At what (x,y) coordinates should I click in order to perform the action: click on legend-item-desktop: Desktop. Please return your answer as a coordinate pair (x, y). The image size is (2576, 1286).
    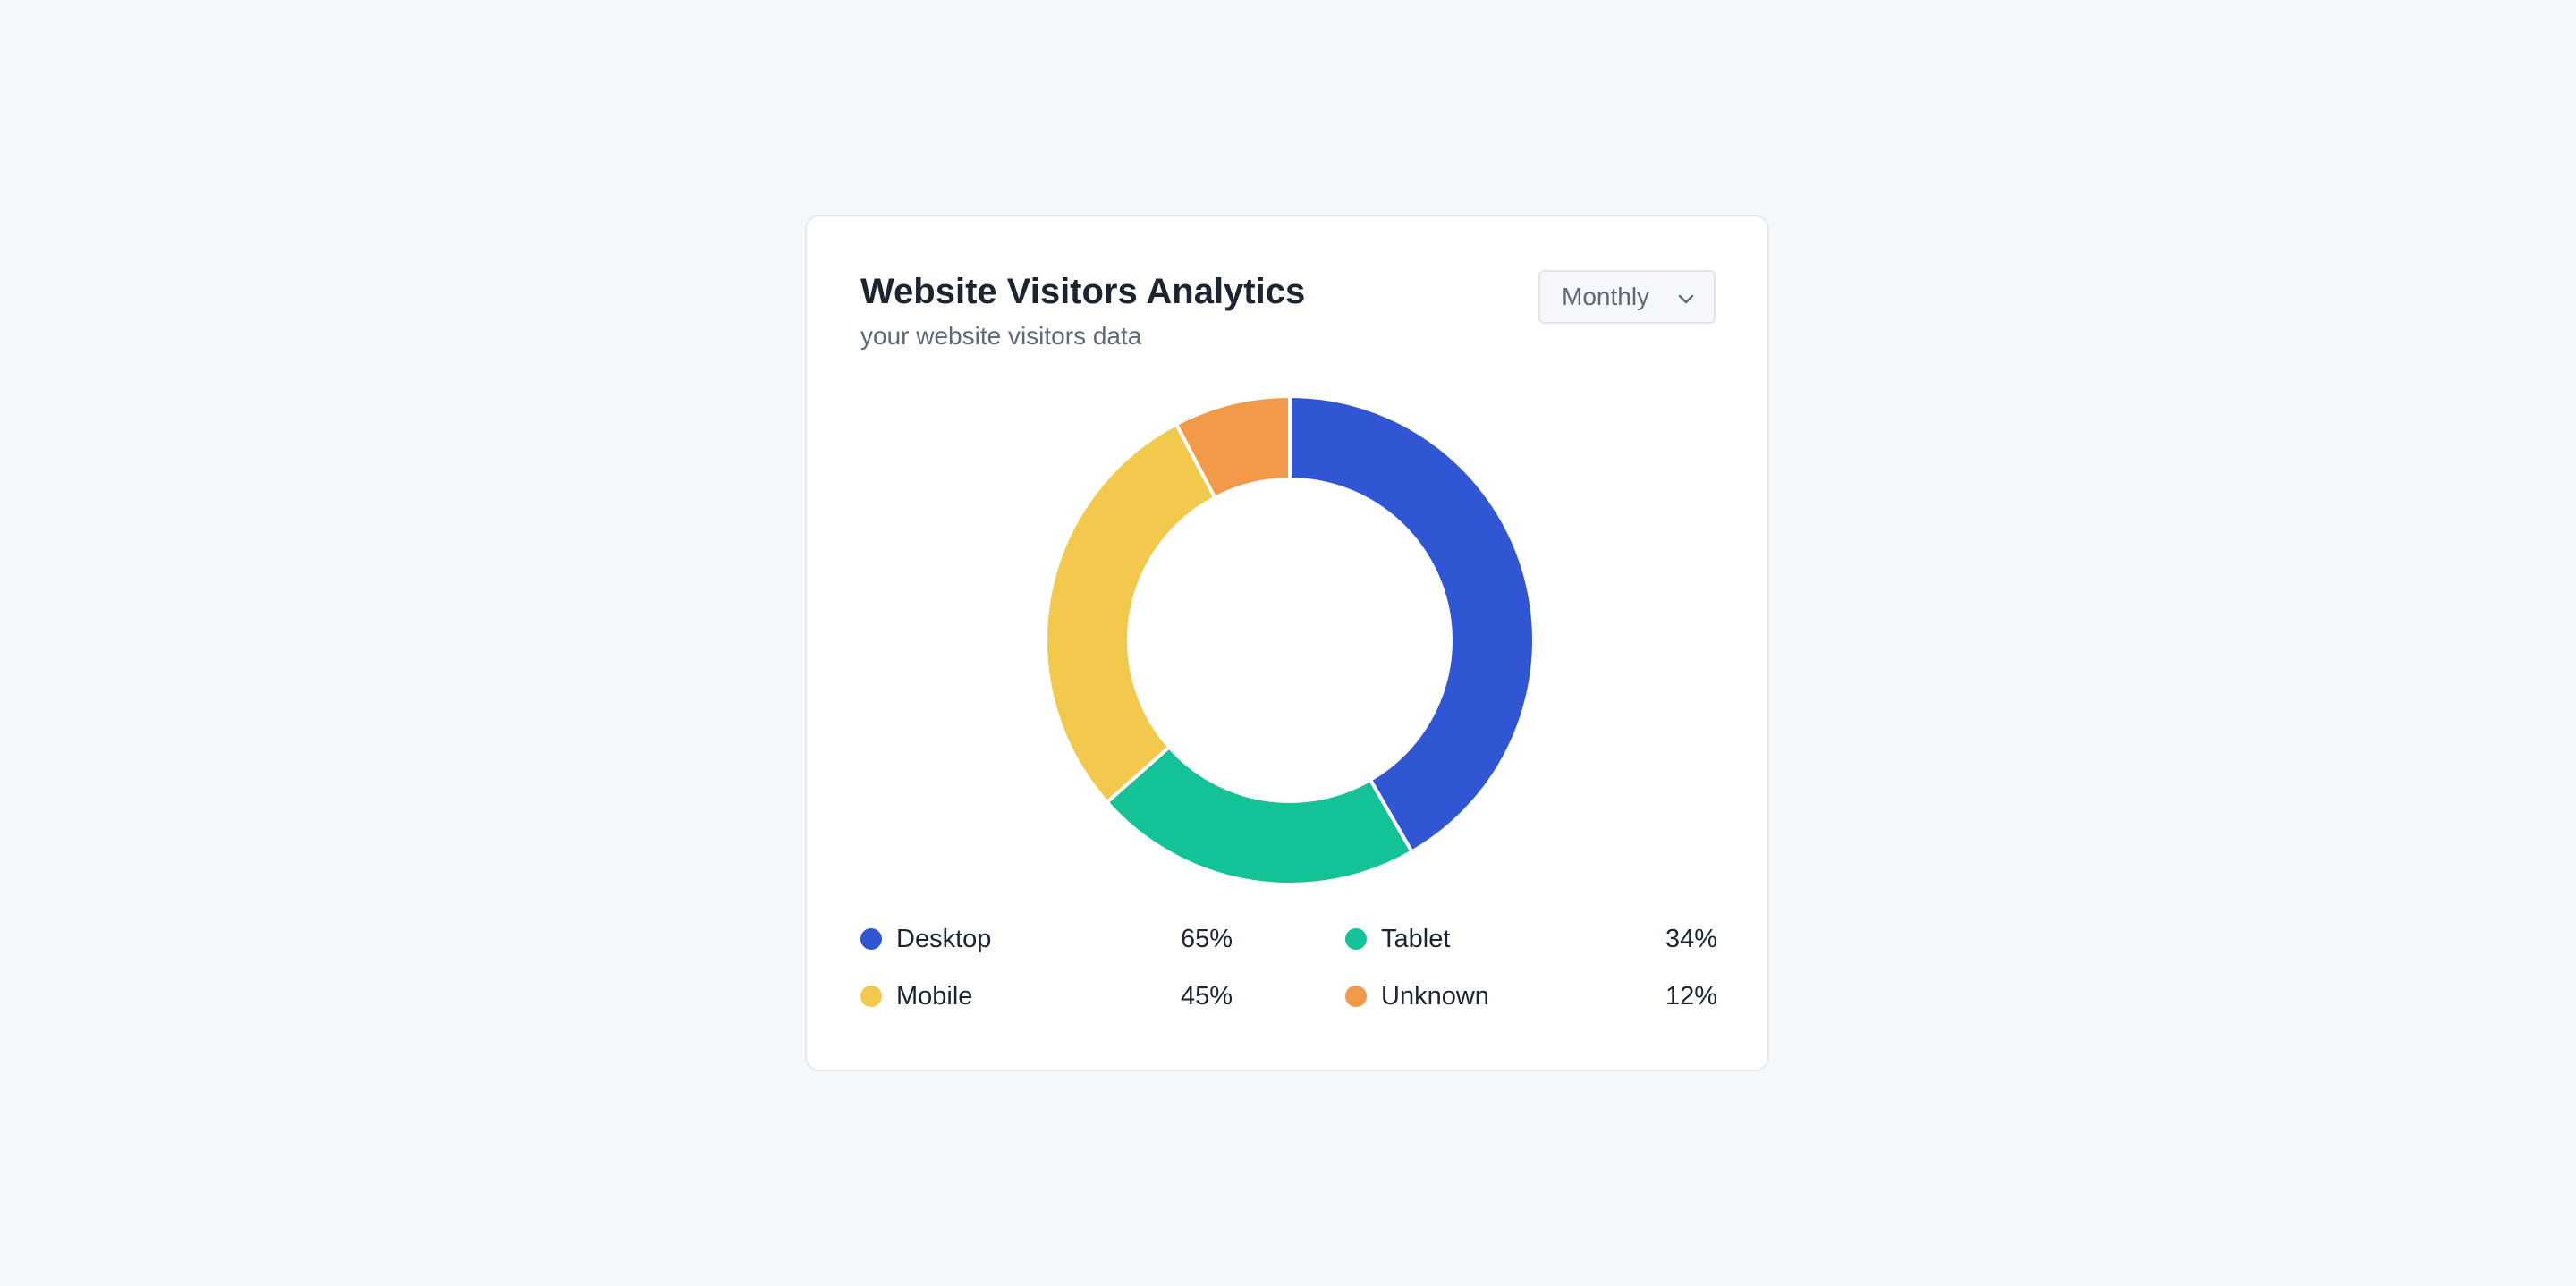
    Looking at the image, I should click on (925, 939).